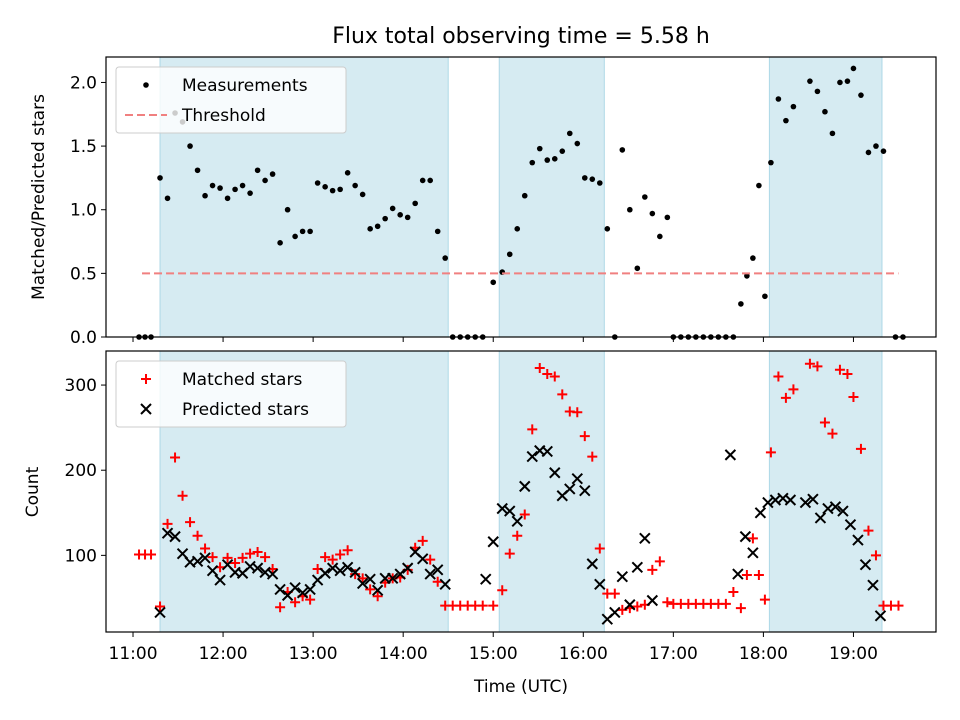 The height and width of the screenshot is (720, 960). Describe the element at coordinates (245, 410) in the screenshot. I see `legend-label: Predicted stars` at that location.